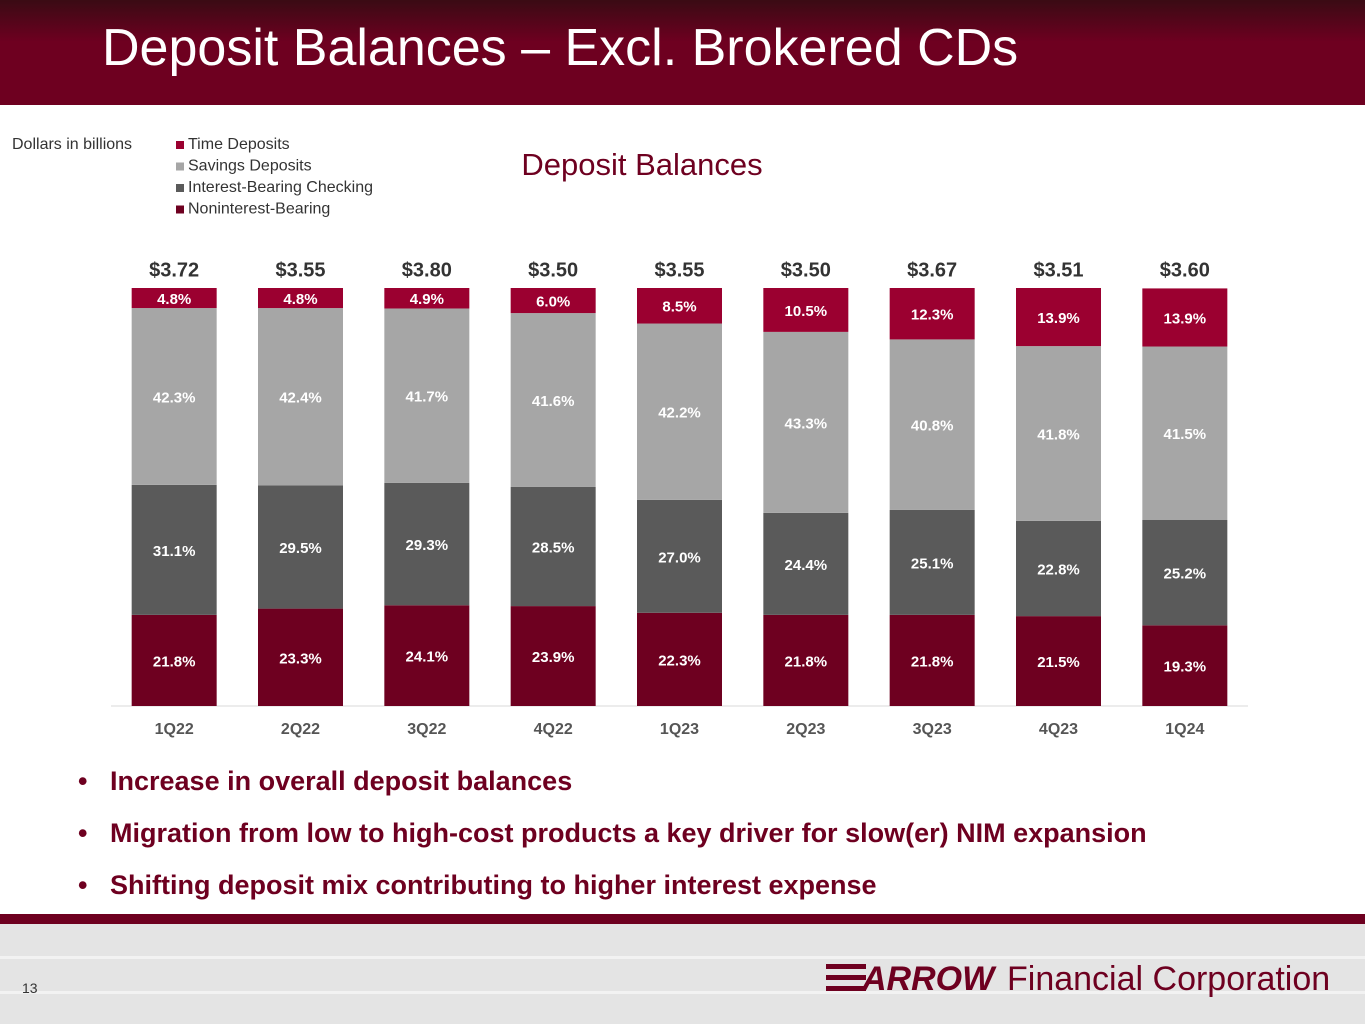  Describe the element at coordinates (1185, 270) in the screenshot. I see `total-label: $3.60` at that location.